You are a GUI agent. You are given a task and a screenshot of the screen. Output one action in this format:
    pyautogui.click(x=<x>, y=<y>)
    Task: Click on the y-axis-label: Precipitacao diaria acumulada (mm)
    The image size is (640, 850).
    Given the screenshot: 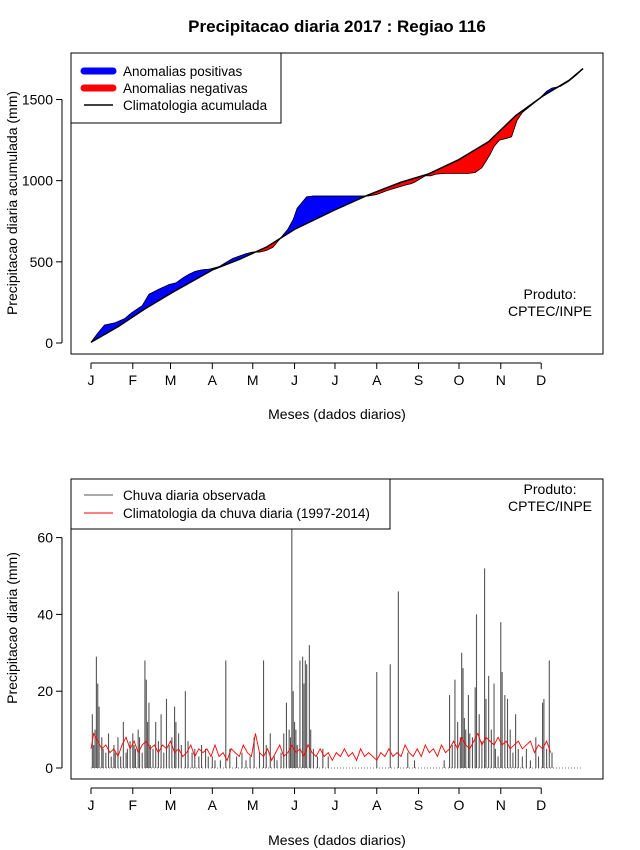 What is the action you would take?
    pyautogui.click(x=12, y=203)
    